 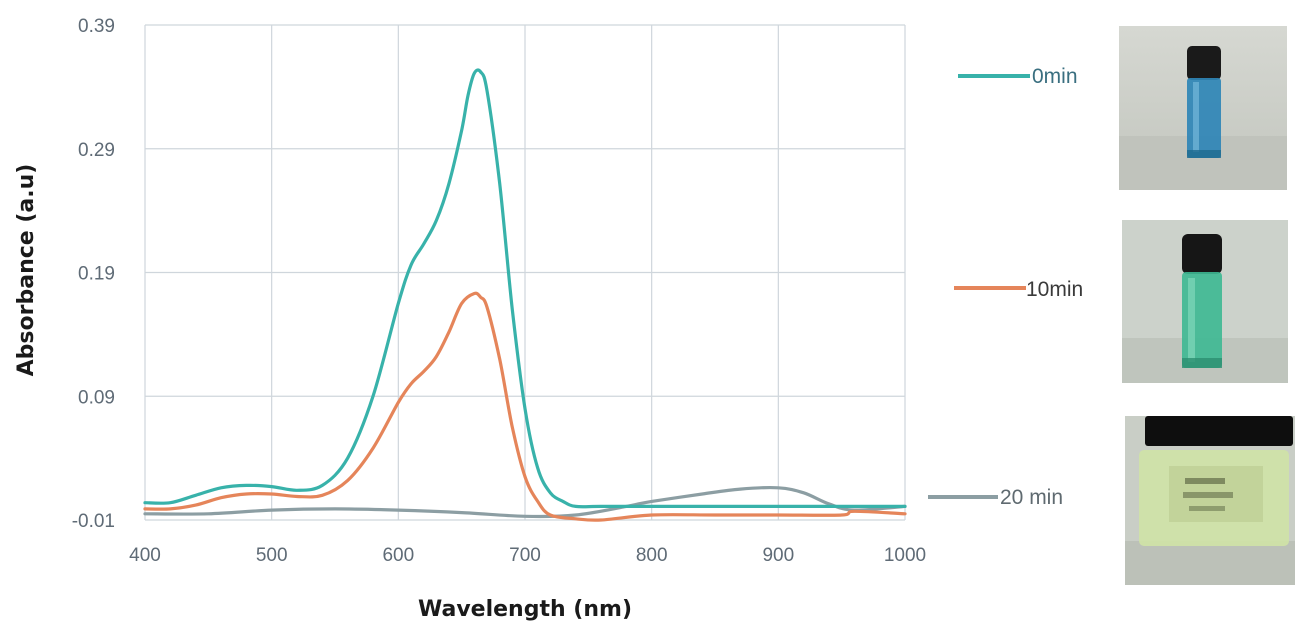 I want to click on vial-10min-image, so click(x=1205, y=301).